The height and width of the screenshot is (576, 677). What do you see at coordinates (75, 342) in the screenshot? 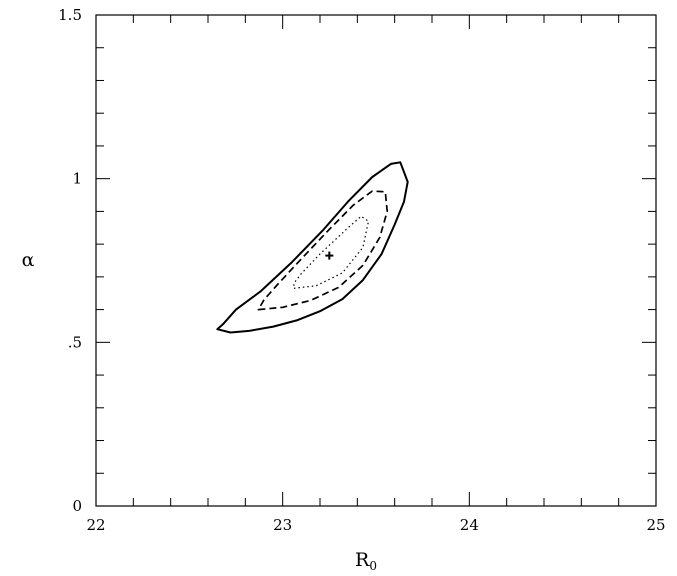
I see `y-tick-label: .5` at bounding box center [75, 342].